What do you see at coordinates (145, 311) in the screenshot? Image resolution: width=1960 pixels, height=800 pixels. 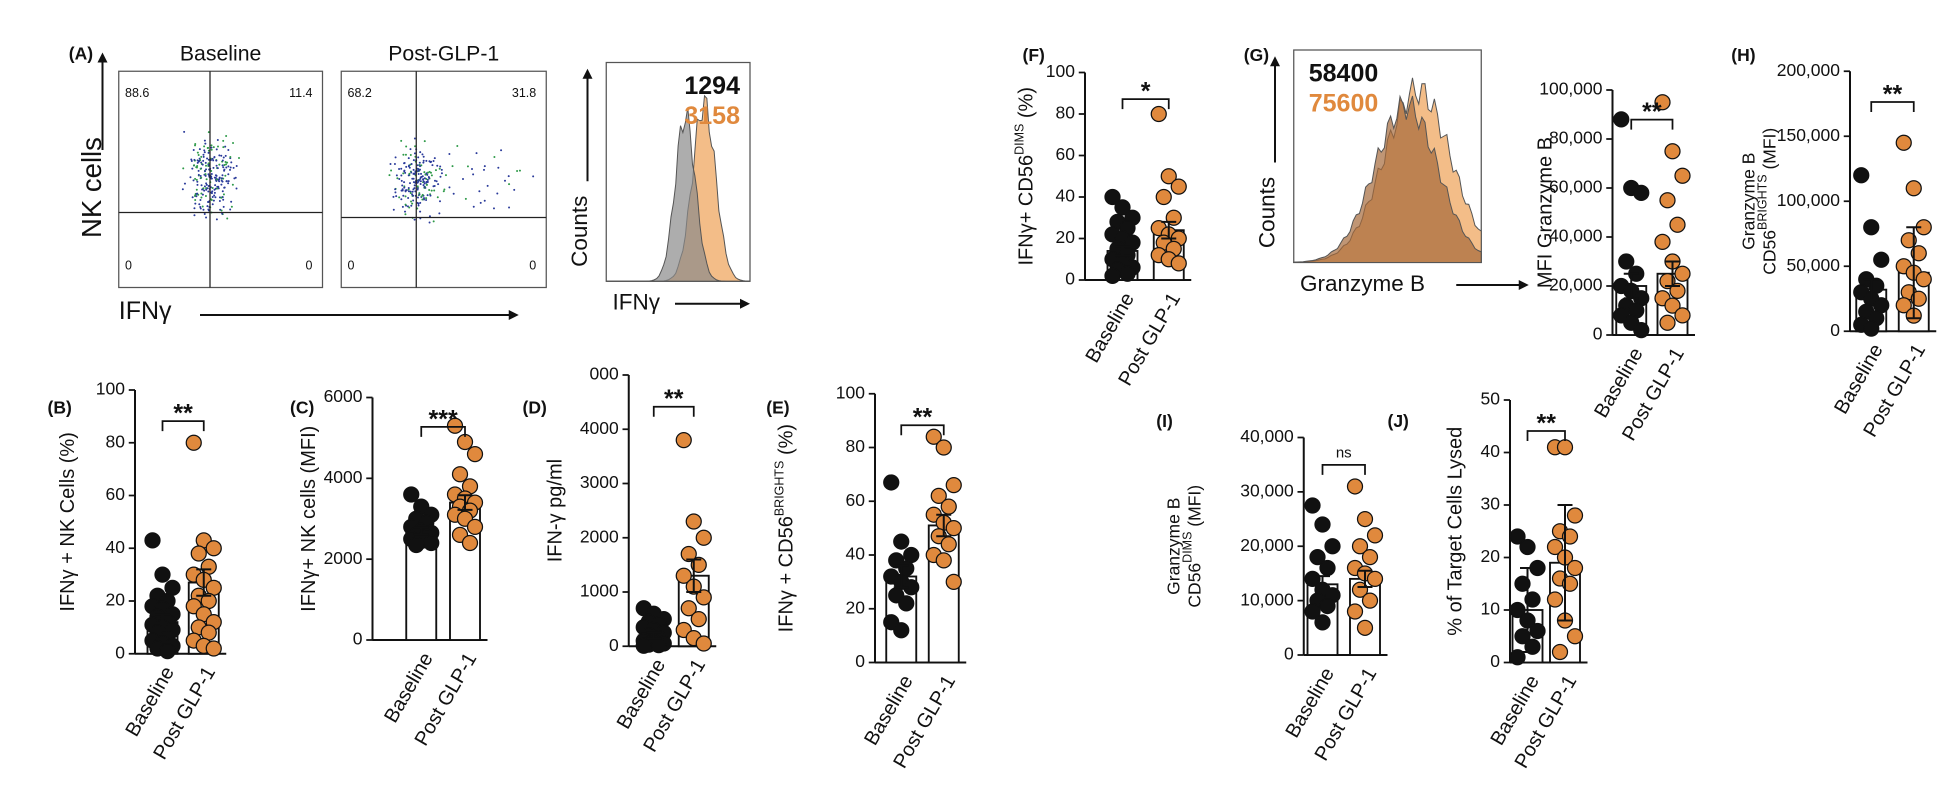 I see `x-axis-label: IFNγ` at bounding box center [145, 311].